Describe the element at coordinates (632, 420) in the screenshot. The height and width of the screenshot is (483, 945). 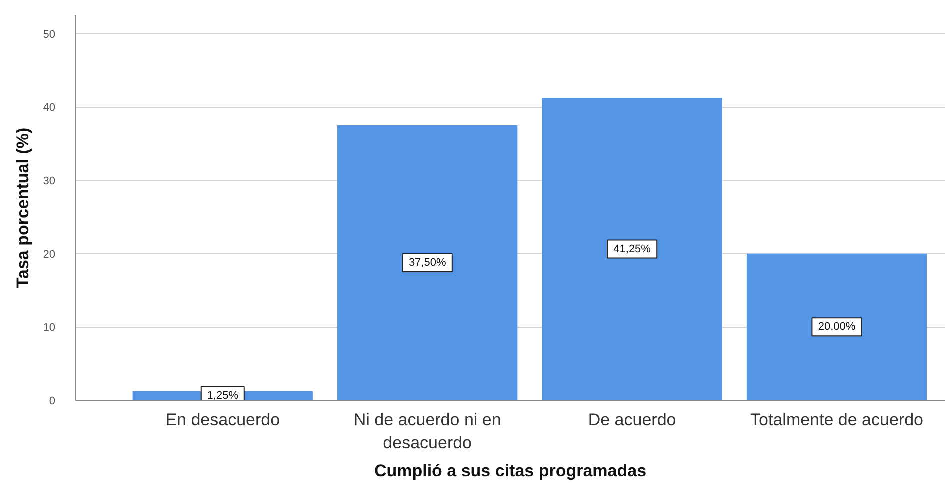
I see `x-tick-label: De acuerdo` at that location.